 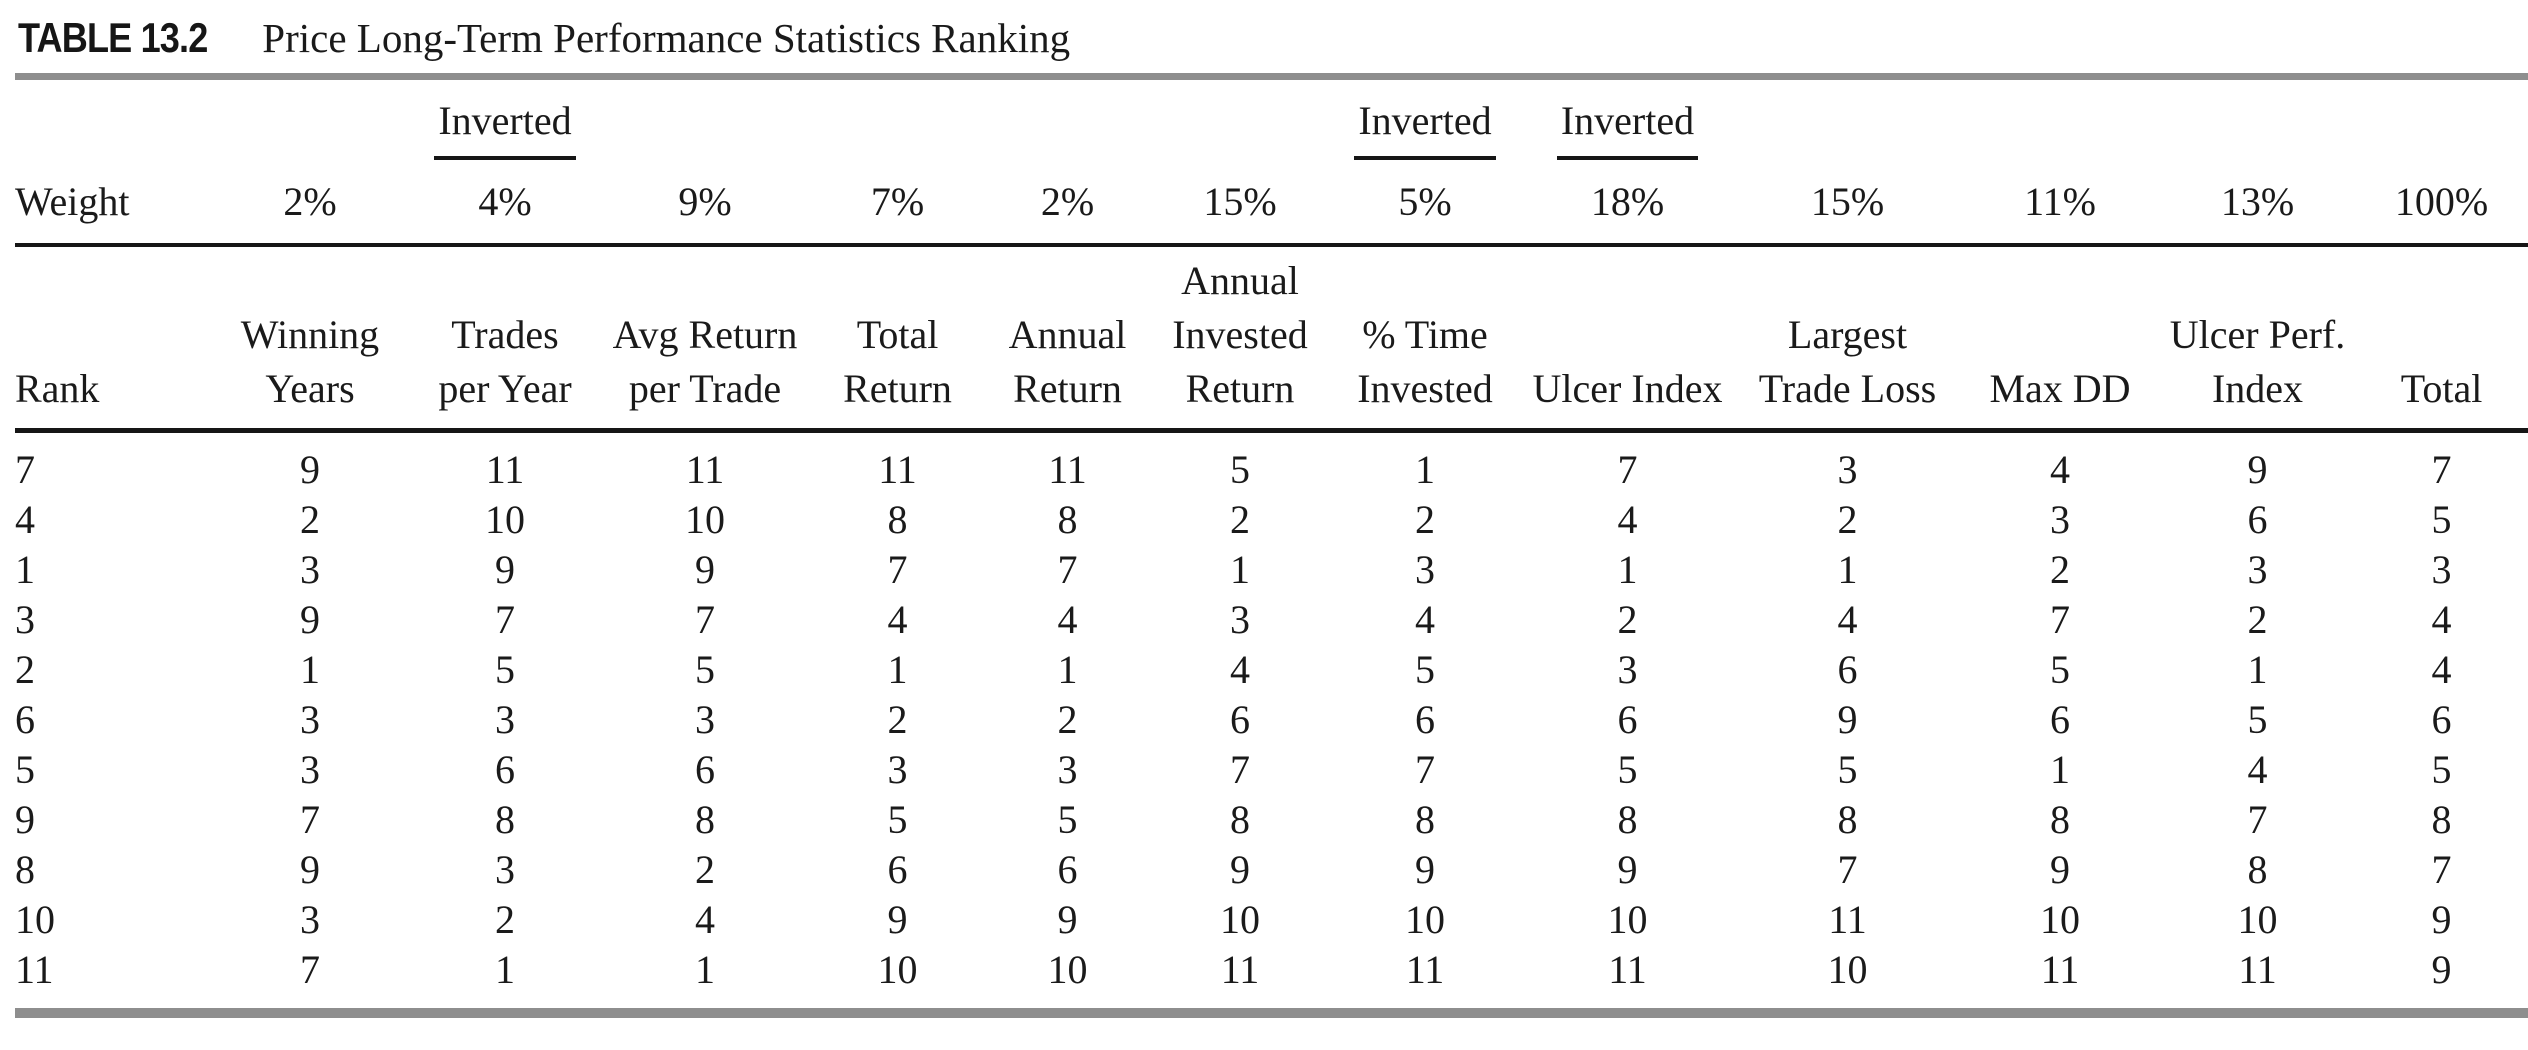 I want to click on table-row: 10 3 2 4 9 9 10 10 10 11 10 10 9, so click(x=1271, y=920).